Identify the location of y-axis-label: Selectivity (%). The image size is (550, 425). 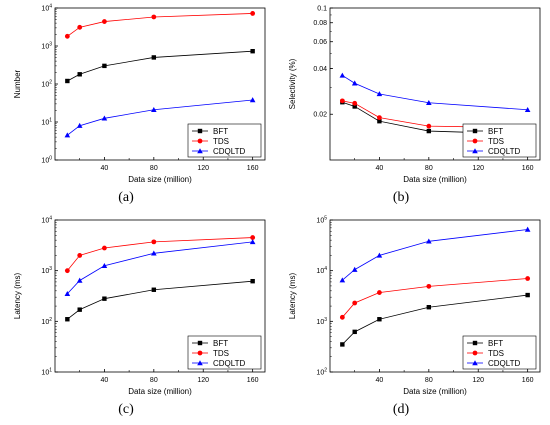
(292, 83).